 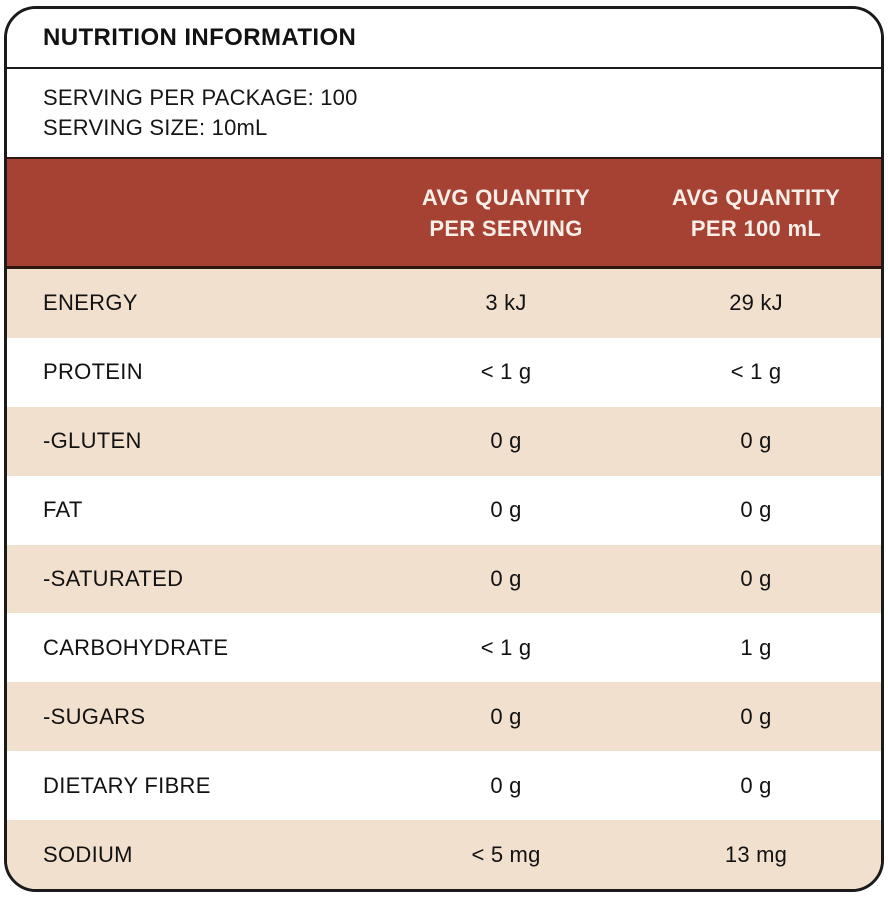 I want to click on nutrient-label: DIETARY FIBRE, so click(x=127, y=785).